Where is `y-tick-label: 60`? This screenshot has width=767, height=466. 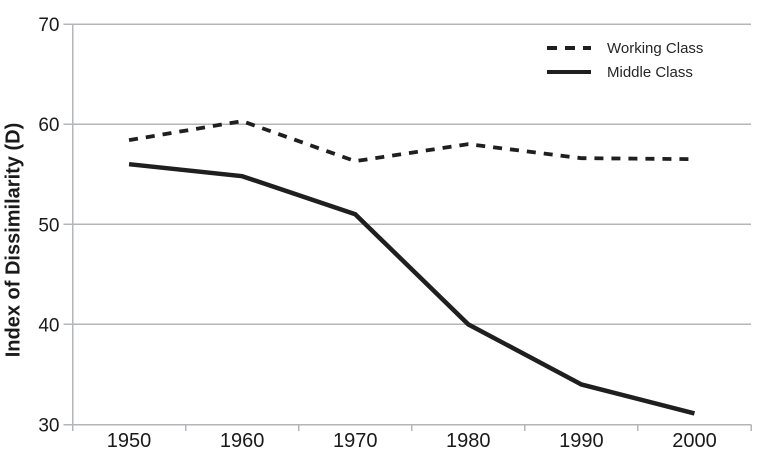 y-tick-label: 60 is located at coordinates (48, 125).